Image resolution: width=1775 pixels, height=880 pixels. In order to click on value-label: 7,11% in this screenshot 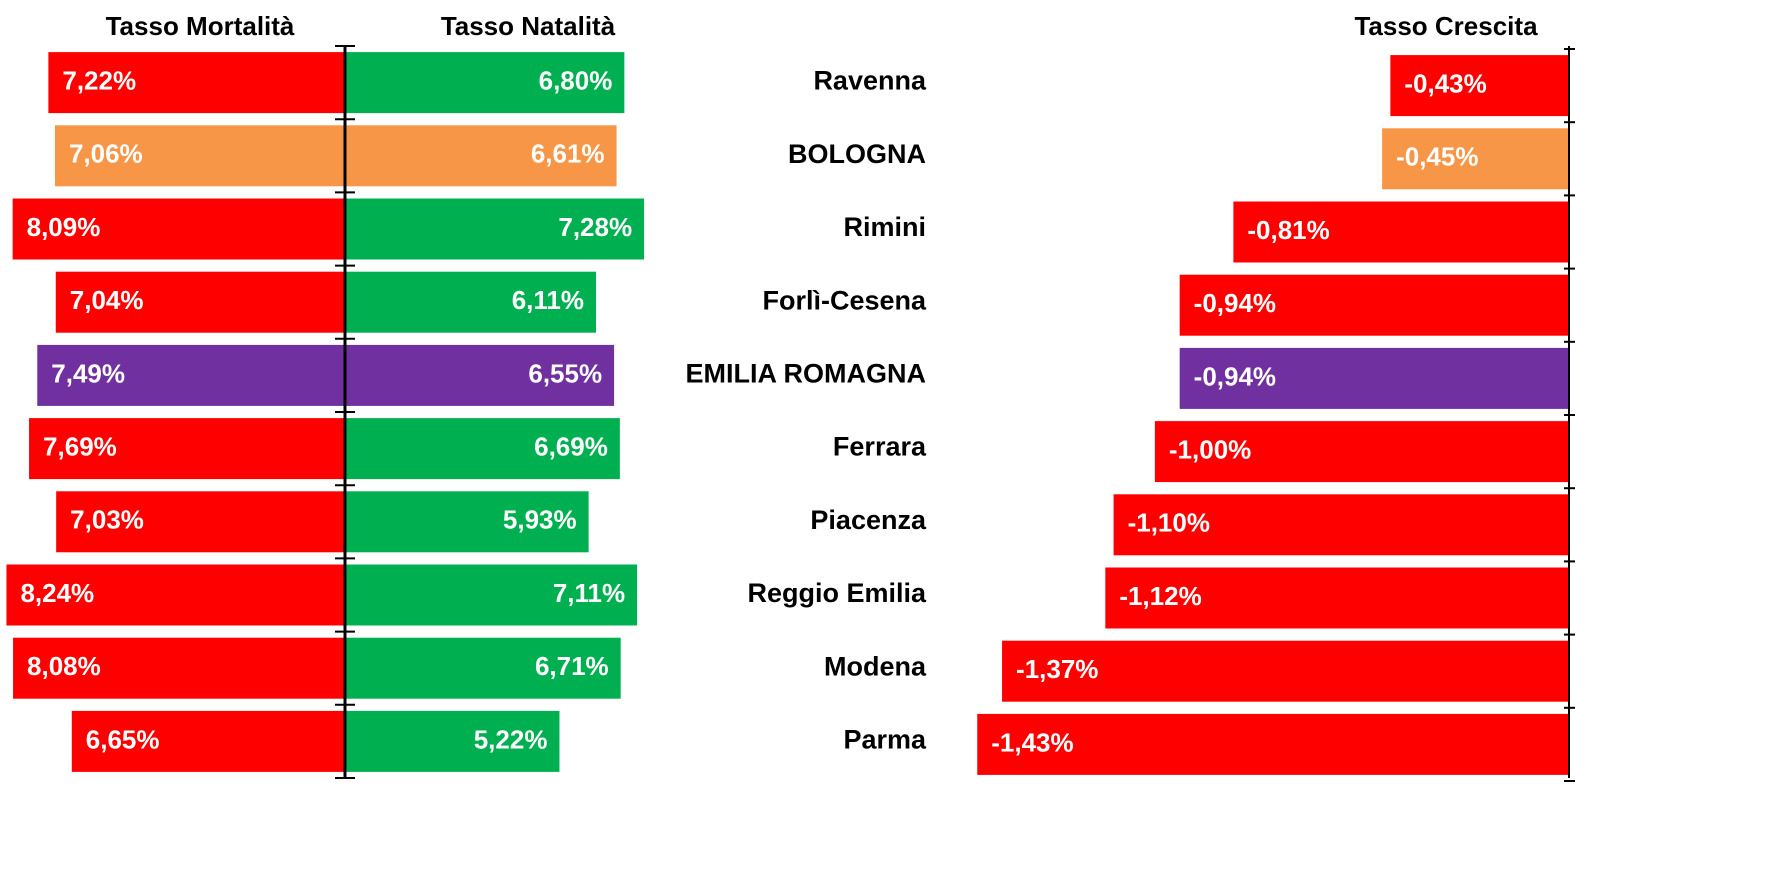, I will do `click(589, 593)`.